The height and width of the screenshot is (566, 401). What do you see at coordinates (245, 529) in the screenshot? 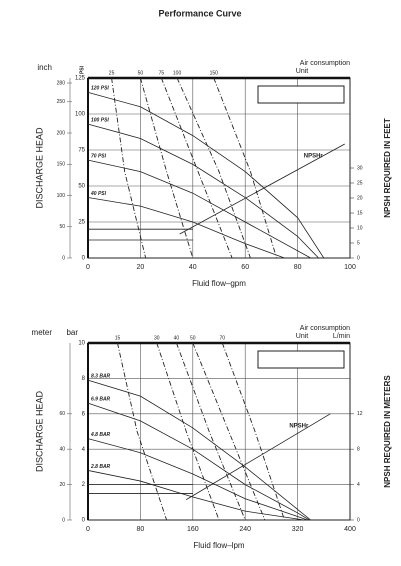
I see `x-tick-label: 240` at bounding box center [245, 529].